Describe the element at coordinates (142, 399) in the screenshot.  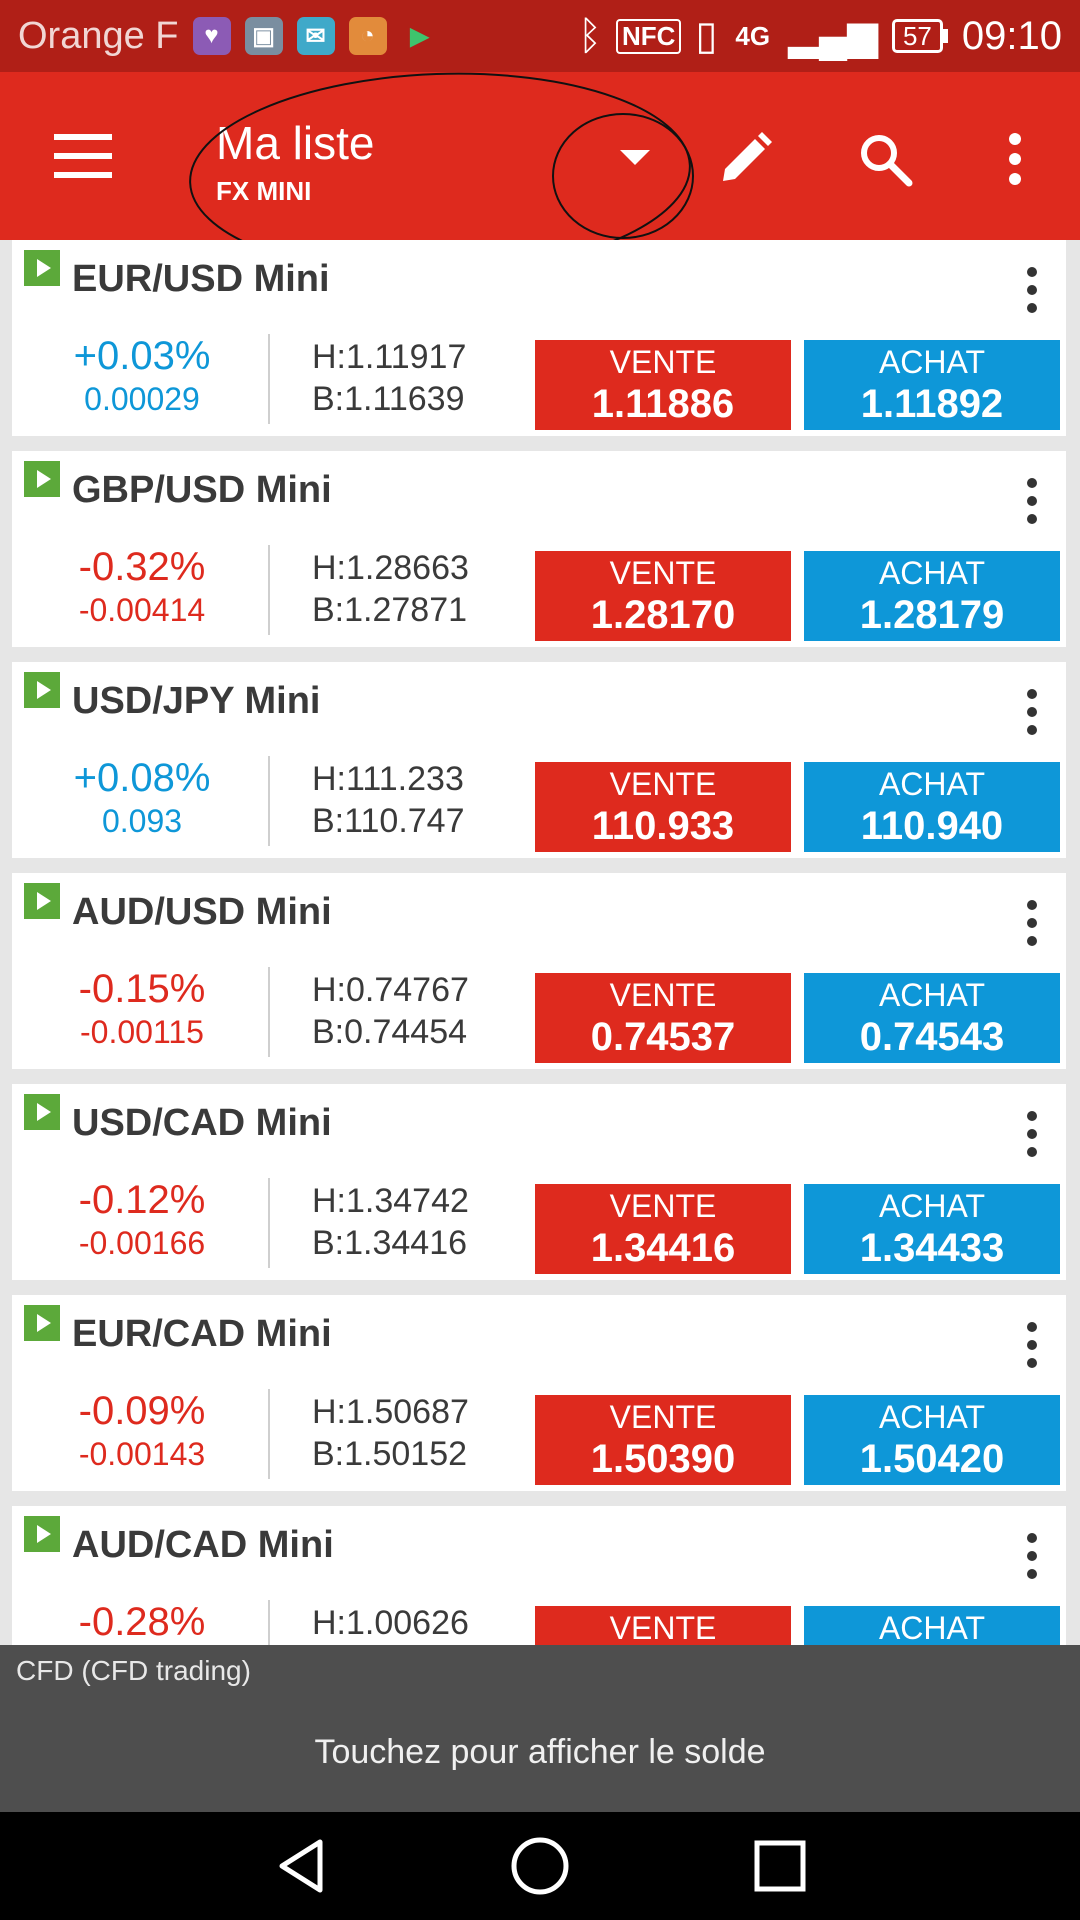
I see `change-absolute: 0.00029` at that location.